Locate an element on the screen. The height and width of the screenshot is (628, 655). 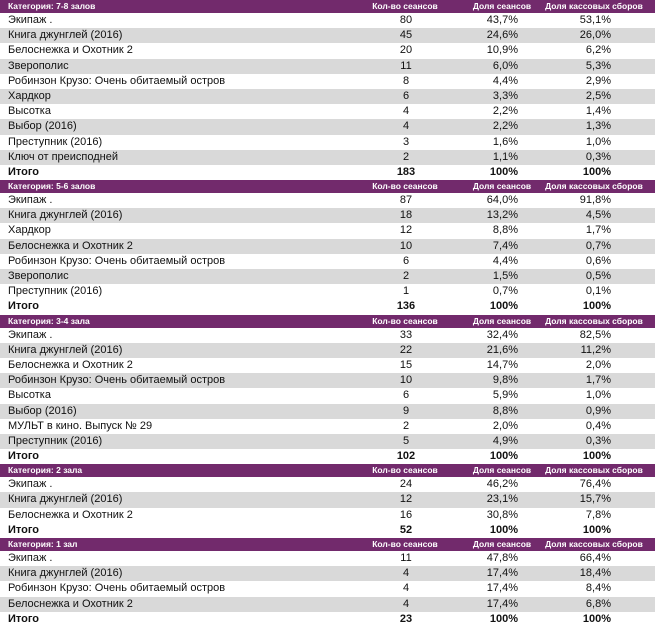
table-row: Белоснежка и Охотник 2 4 17,4% 6,8% is located at coordinates (327, 604).